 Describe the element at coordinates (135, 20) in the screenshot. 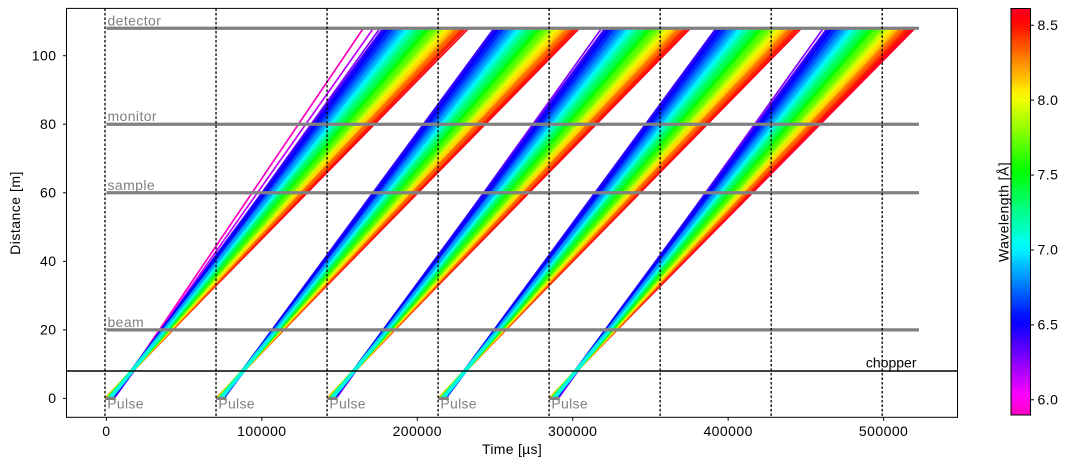

I see `svg-text: detector` at that location.